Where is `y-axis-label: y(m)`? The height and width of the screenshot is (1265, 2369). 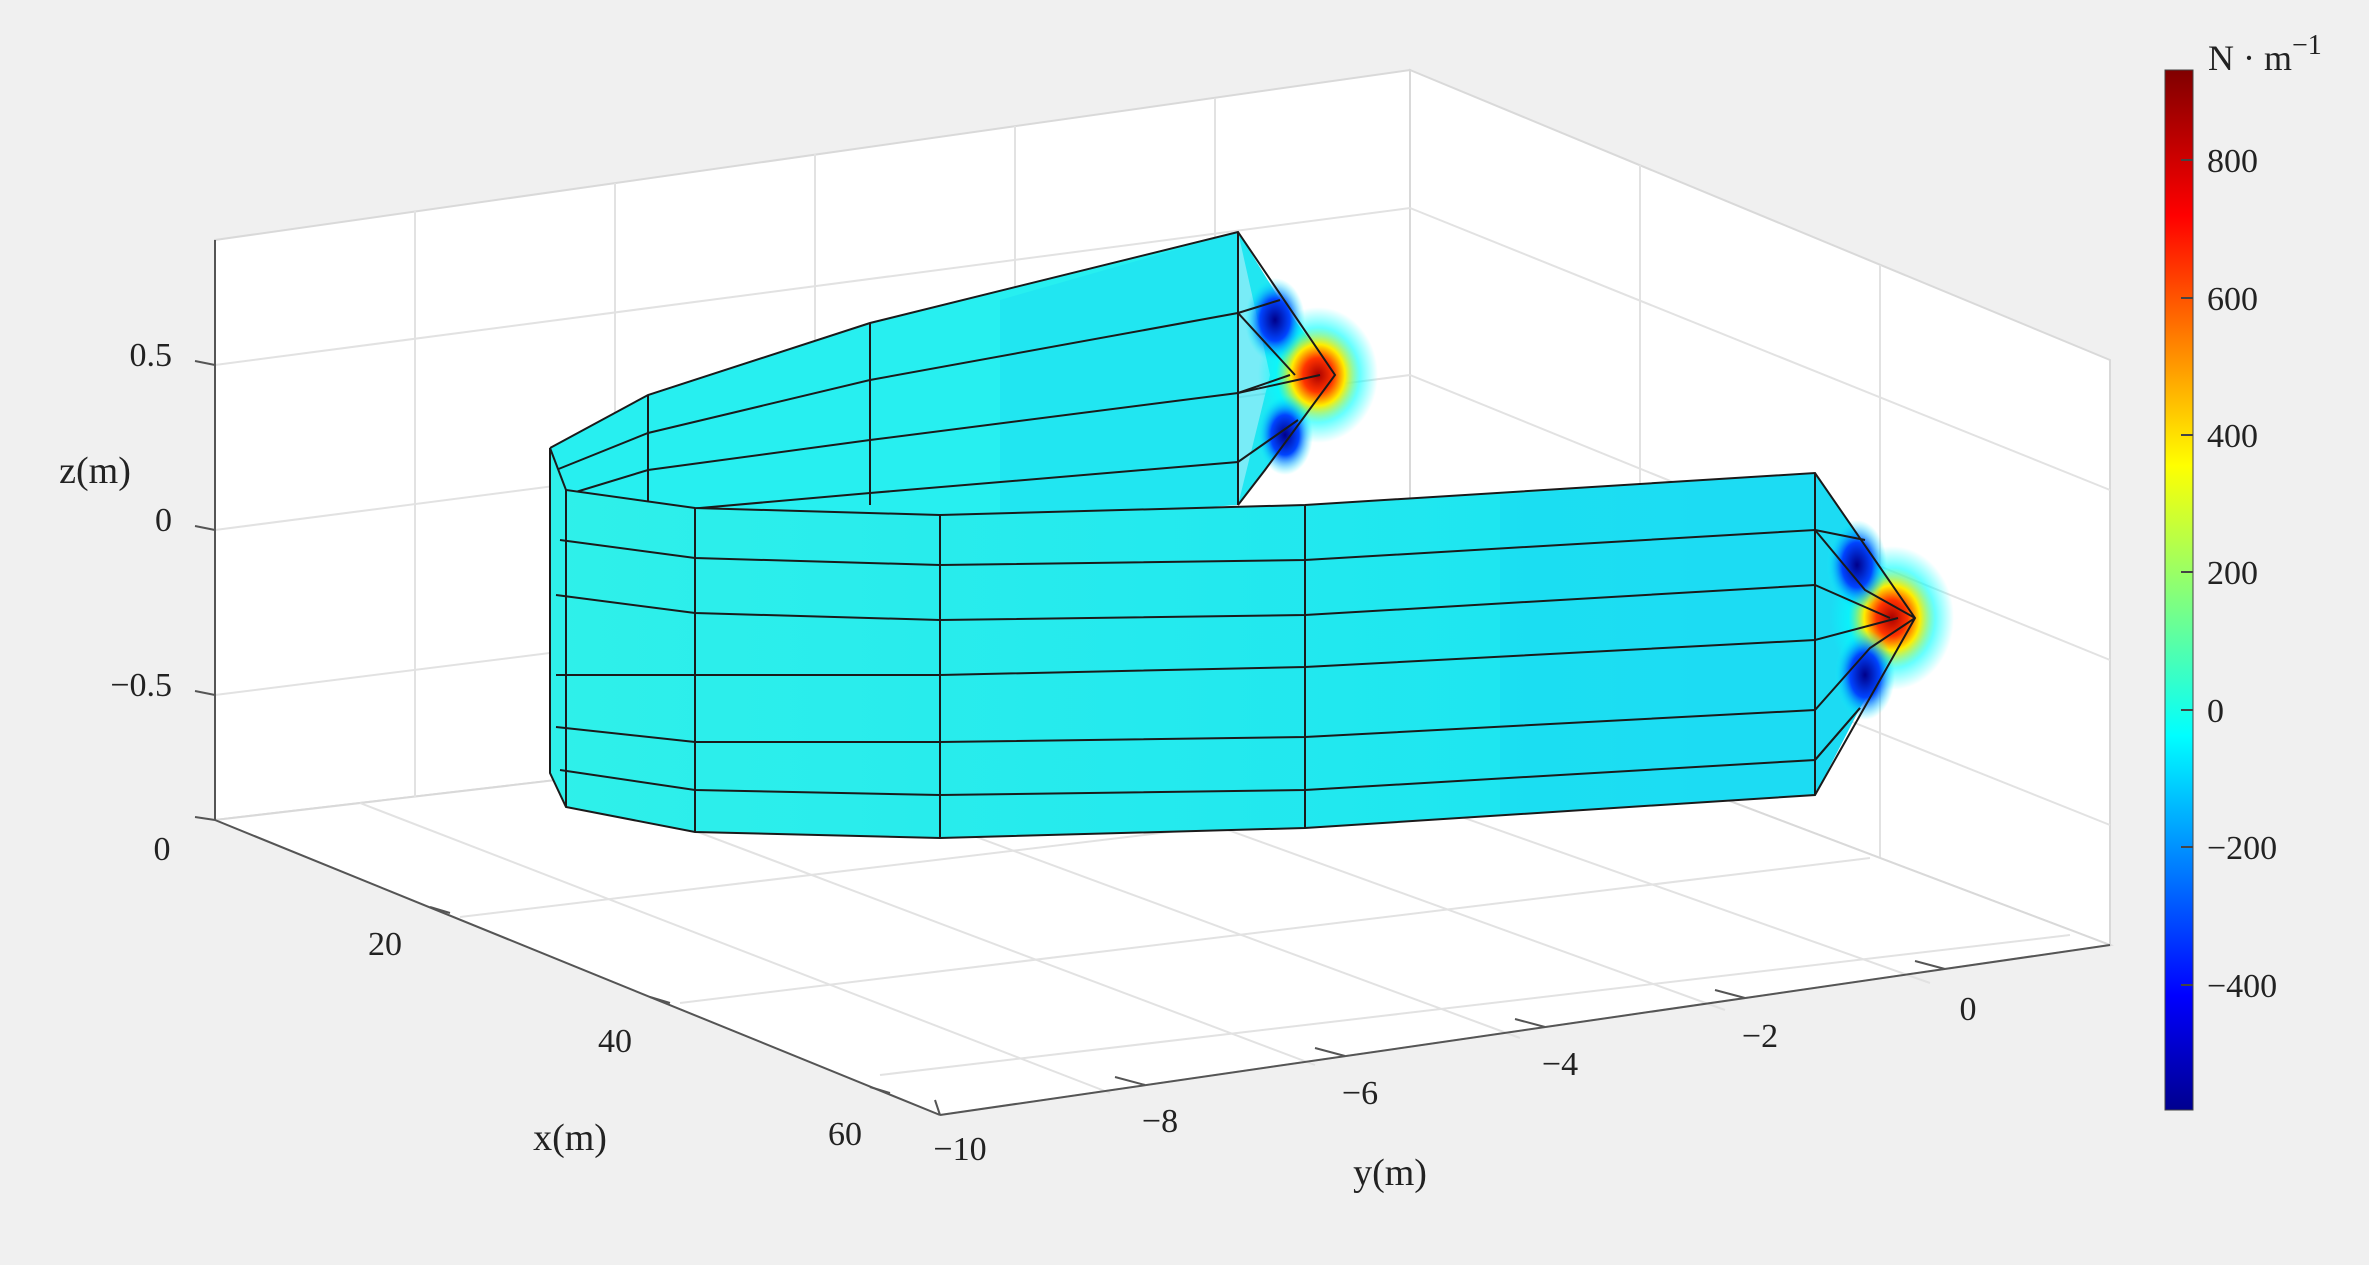 y-axis-label: y(m) is located at coordinates (1390, 1173).